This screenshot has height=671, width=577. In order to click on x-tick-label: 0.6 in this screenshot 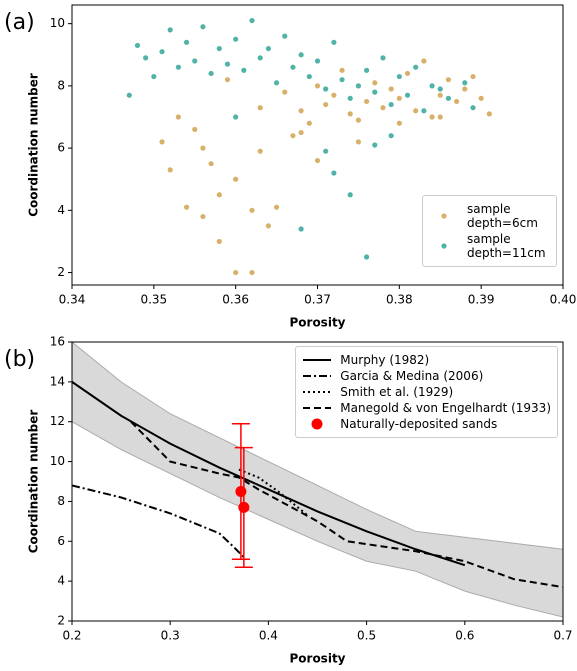, I will do `click(464, 636)`.